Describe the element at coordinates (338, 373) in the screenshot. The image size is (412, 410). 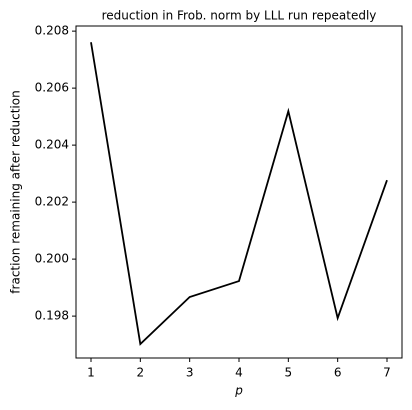
I see `x-tick-label: 6` at that location.